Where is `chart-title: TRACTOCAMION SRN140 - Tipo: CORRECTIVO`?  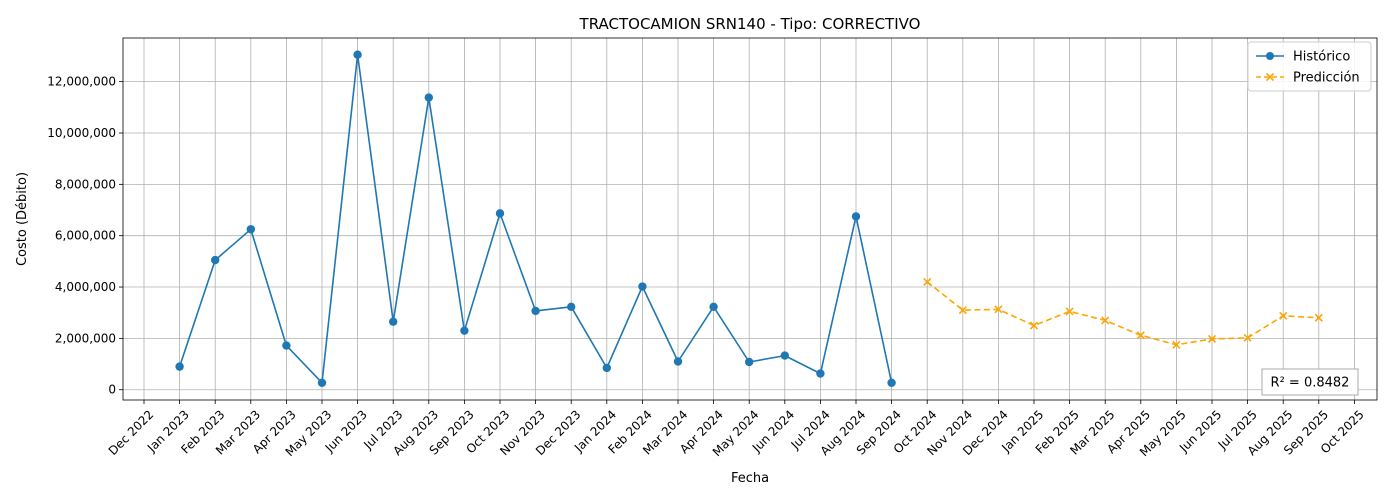
chart-title: TRACTOCAMION SRN140 - Tipo: CORRECTIVO is located at coordinates (750, 24).